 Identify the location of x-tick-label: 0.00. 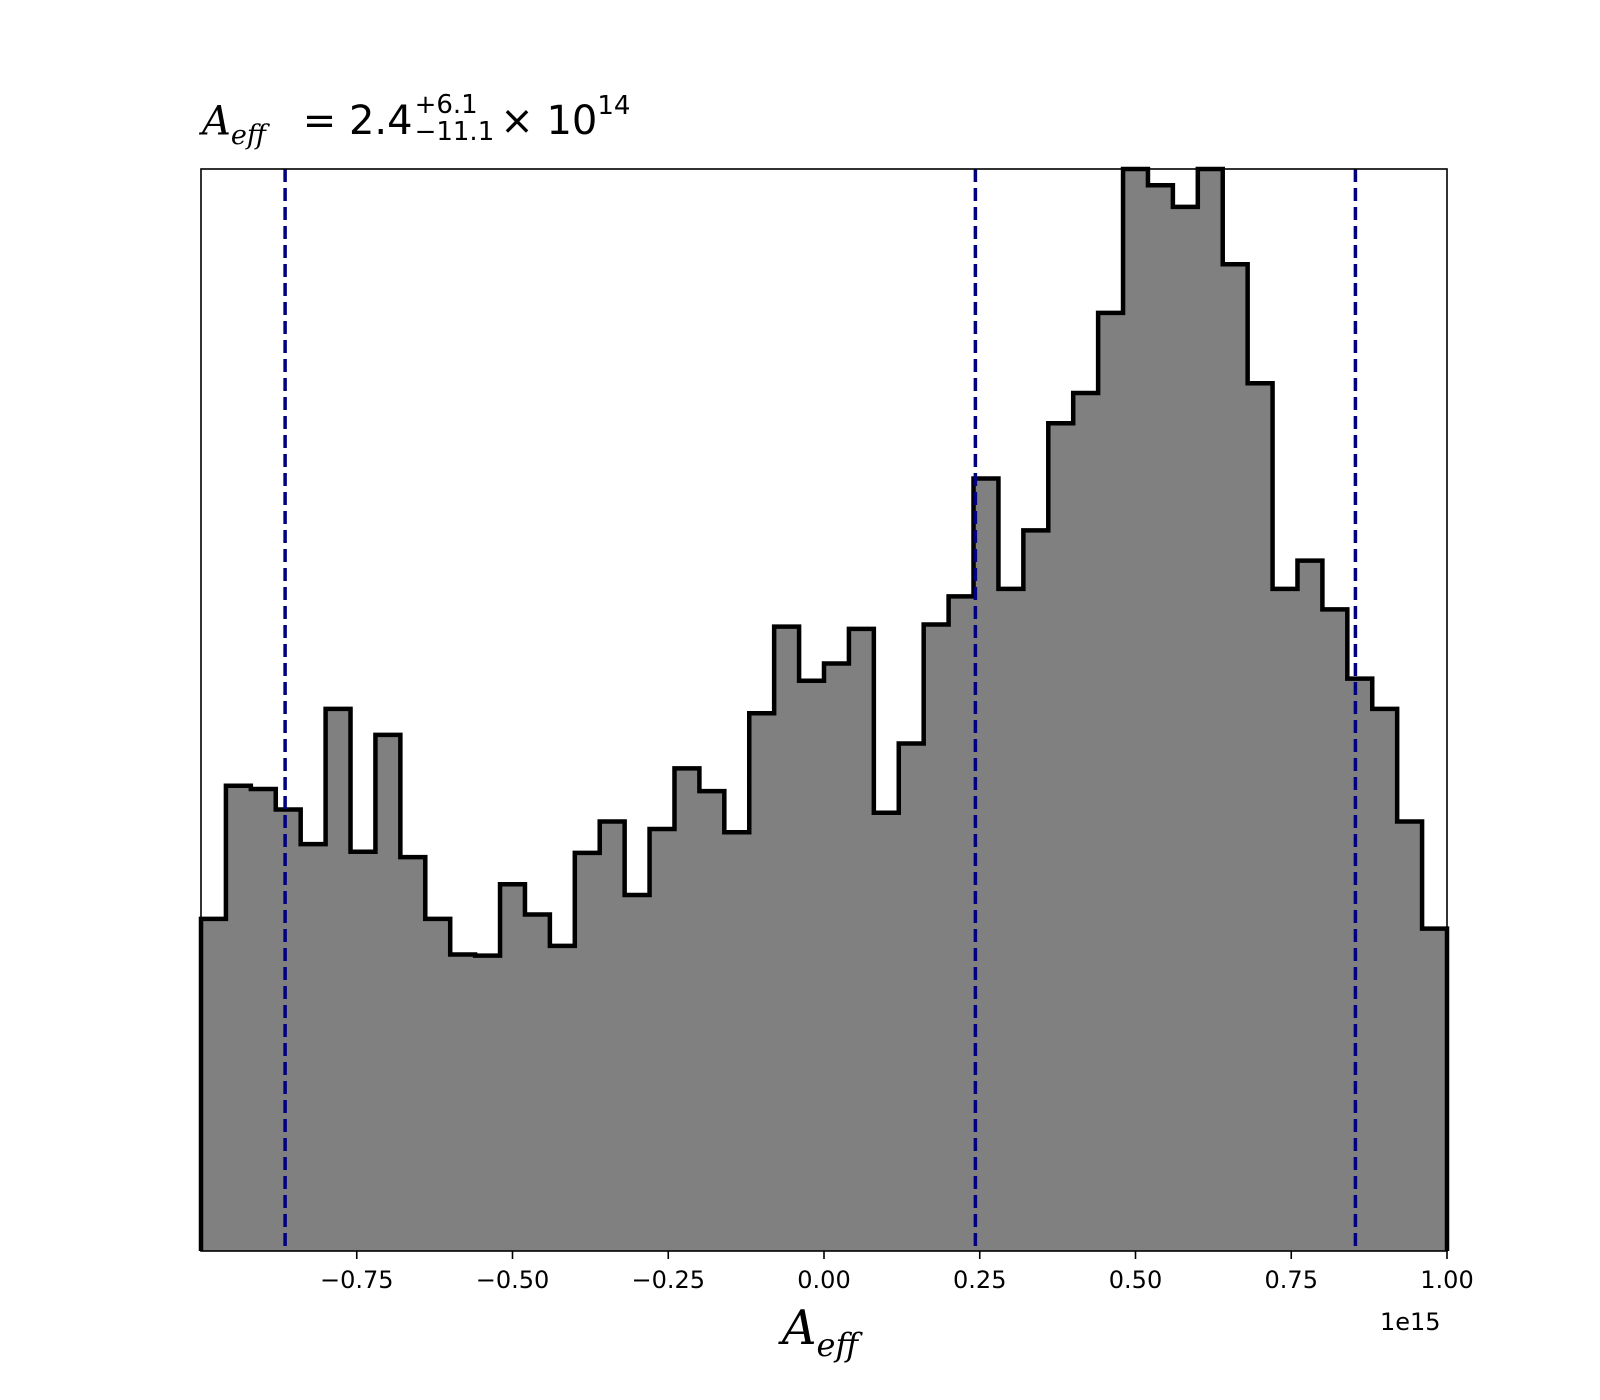
(823, 1280).